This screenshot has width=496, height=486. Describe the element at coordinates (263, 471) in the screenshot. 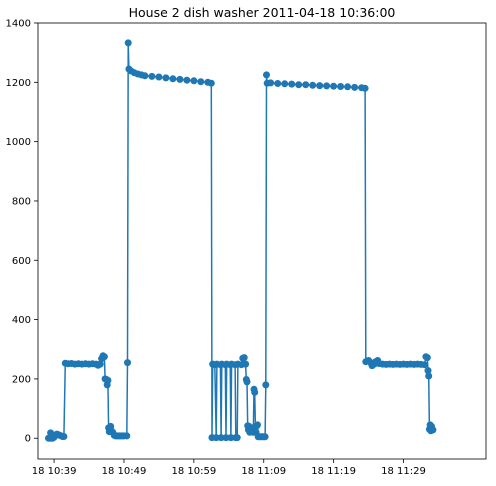

I see `x-tick-label: 18 11:09` at that location.